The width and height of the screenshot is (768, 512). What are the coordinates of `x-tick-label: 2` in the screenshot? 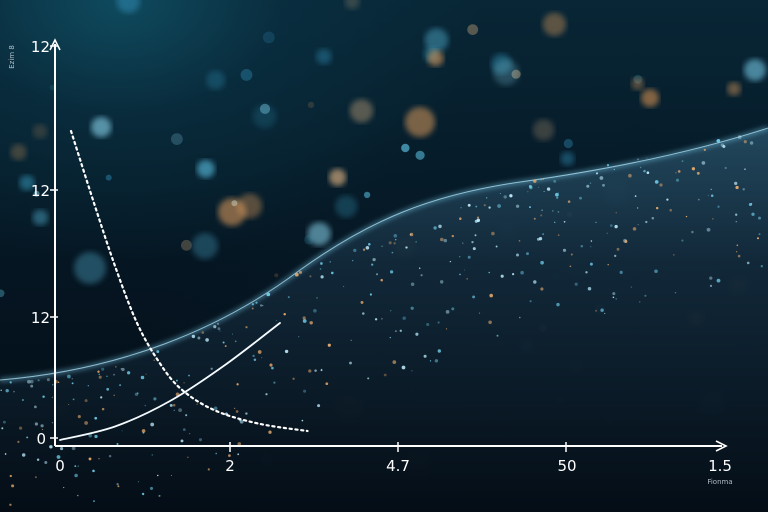 It's located at (230, 466).